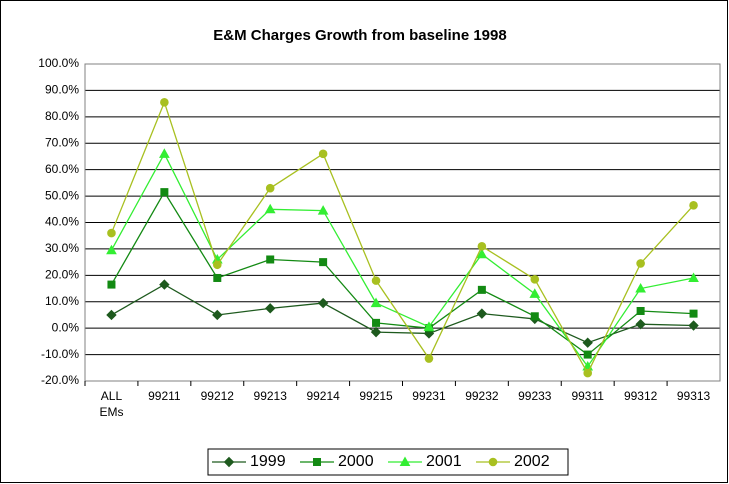 The height and width of the screenshot is (484, 729). What do you see at coordinates (62, 90) in the screenshot?
I see `y-tick-label: 90.0%` at bounding box center [62, 90].